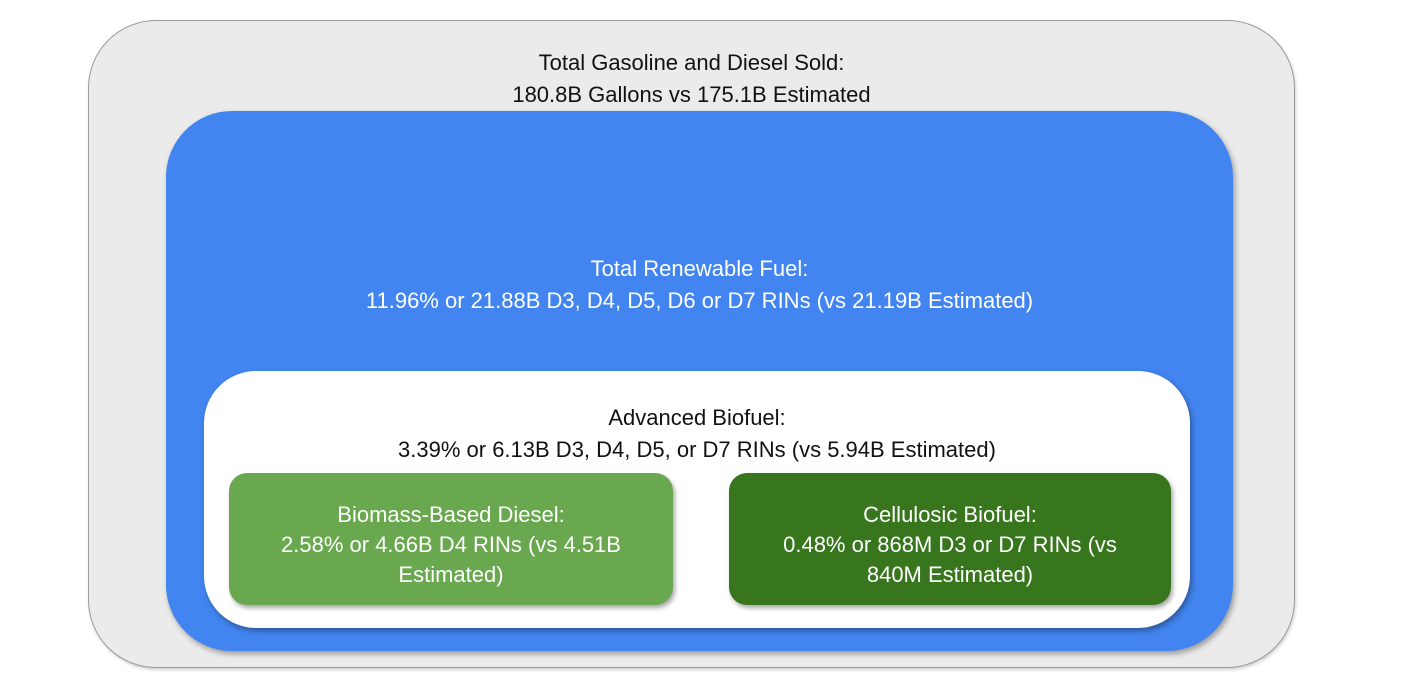 This screenshot has height=694, width=1404. Describe the element at coordinates (451, 514) in the screenshot. I see `biomass-based-diesel-title: Biomass-Based Diesel:` at that location.